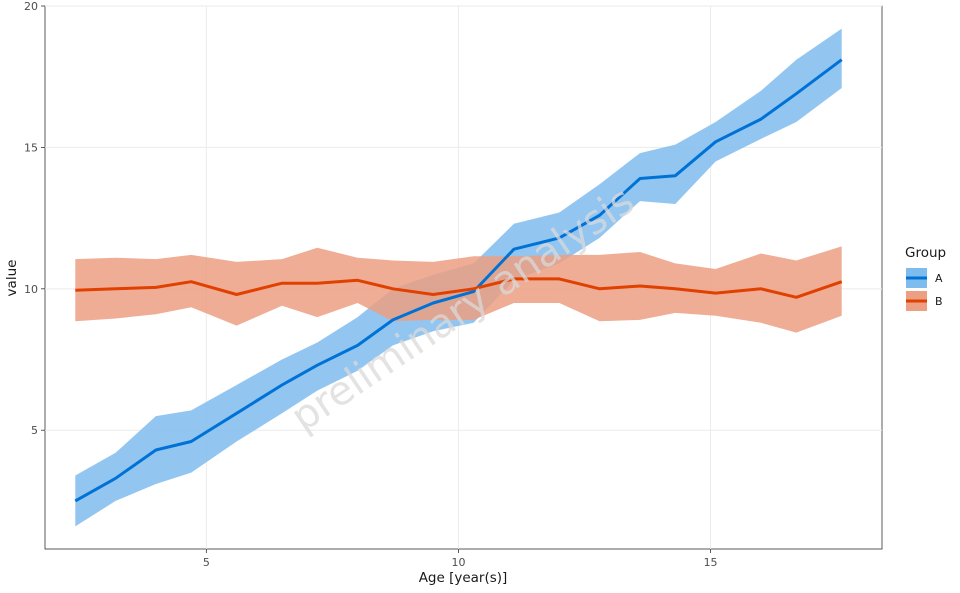  What do you see at coordinates (939, 301) in the screenshot?
I see `legend-label-B: B` at bounding box center [939, 301].